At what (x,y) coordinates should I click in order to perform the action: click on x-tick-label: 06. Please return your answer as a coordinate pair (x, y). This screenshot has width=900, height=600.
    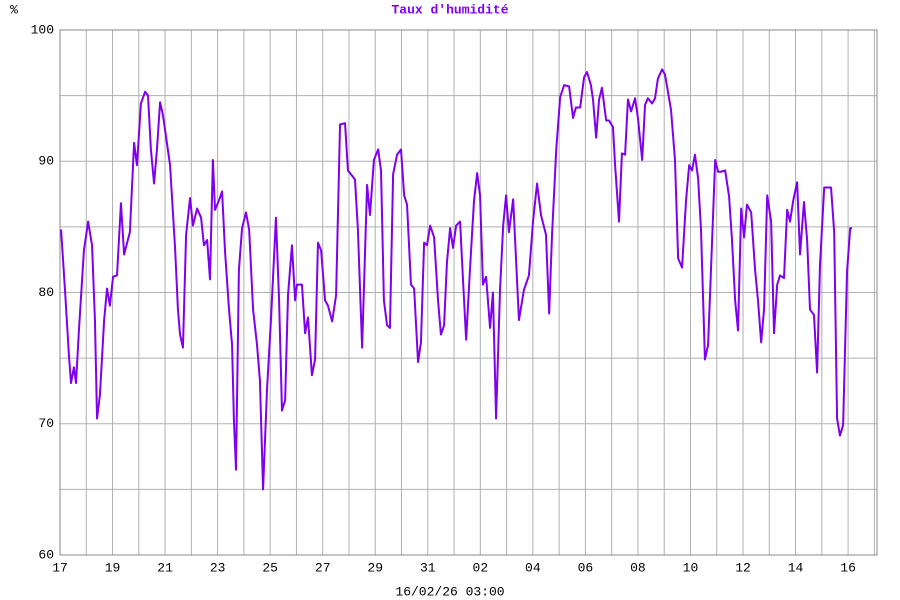
    Looking at the image, I should click on (586, 567).